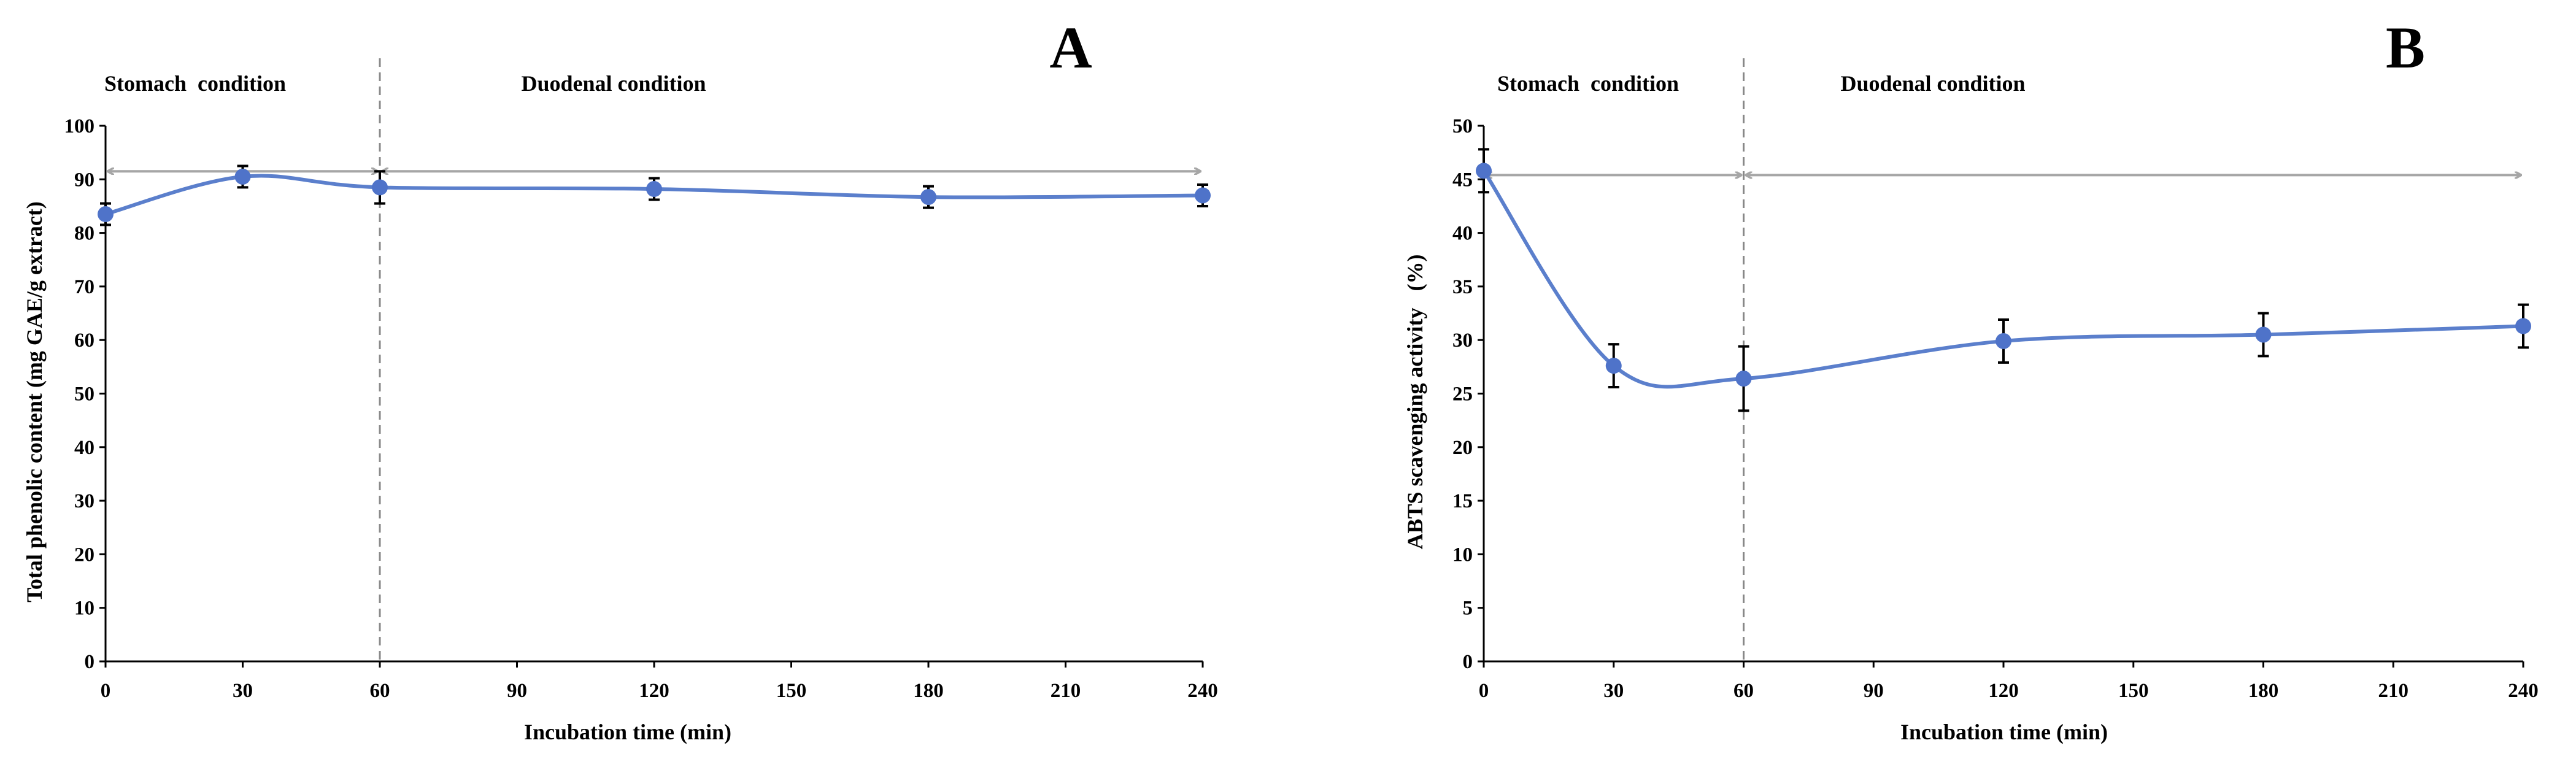  Describe the element at coordinates (1468, 609) in the screenshot. I see `panel-b-y-tick-label: 5` at that location.